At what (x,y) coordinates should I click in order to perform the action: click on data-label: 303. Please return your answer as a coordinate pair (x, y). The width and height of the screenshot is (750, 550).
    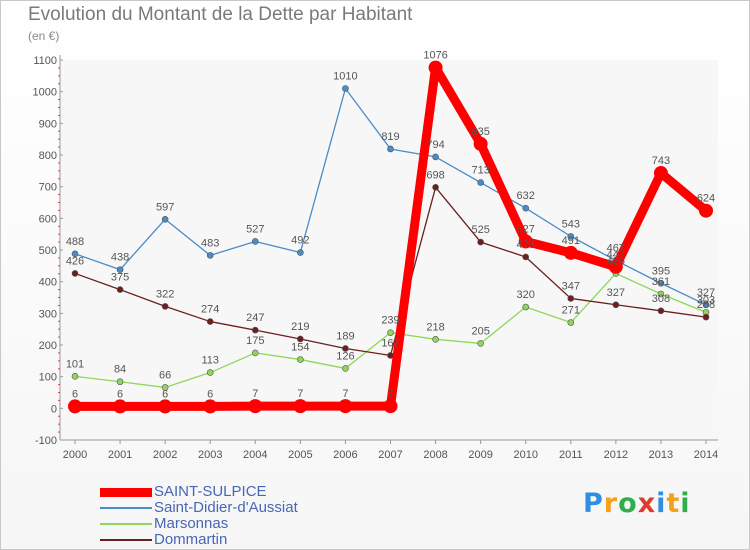
    Looking at the image, I should click on (706, 300).